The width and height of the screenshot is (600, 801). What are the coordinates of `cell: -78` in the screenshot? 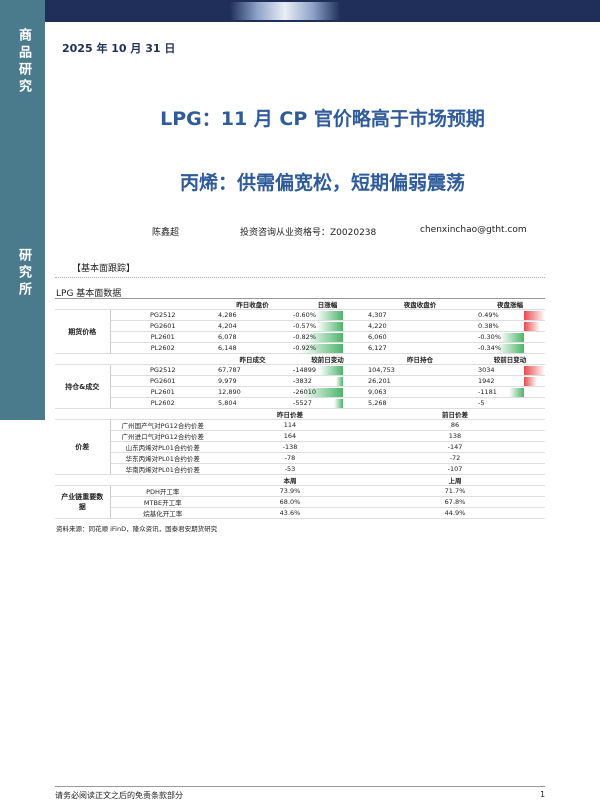 It's located at (290, 458).